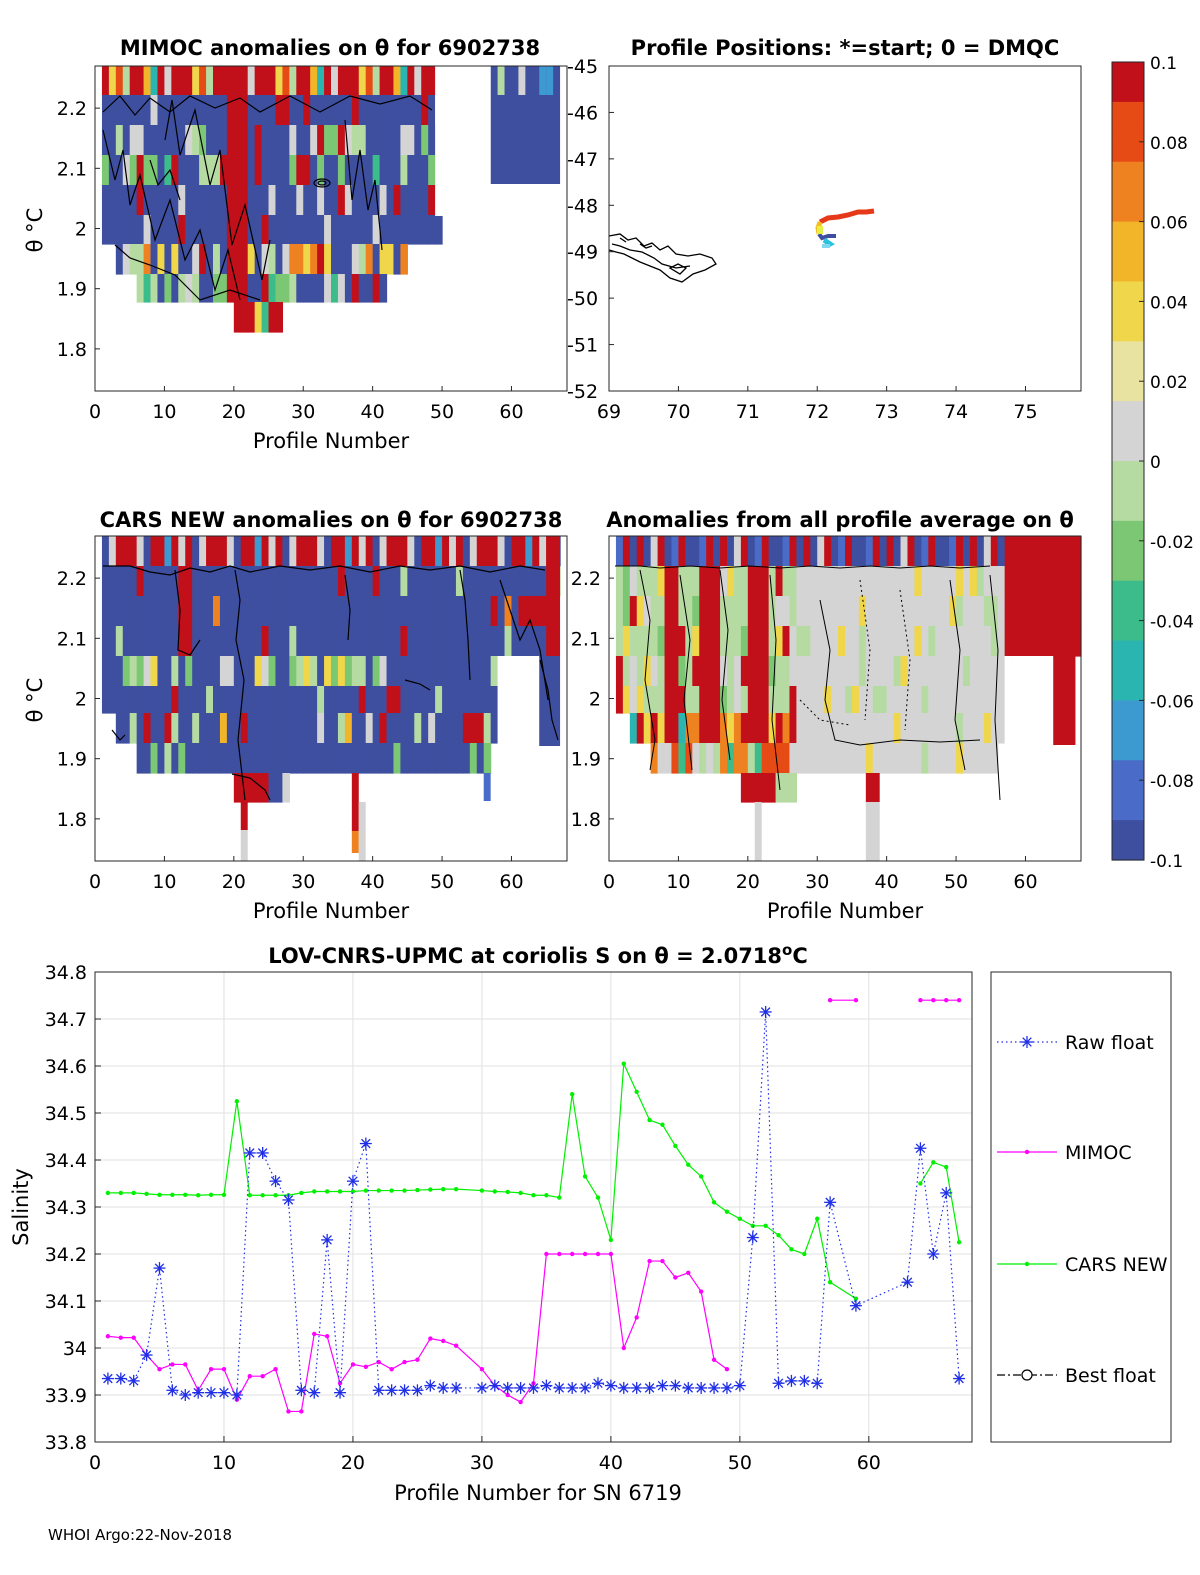 This screenshot has height=1575, width=1200. I want to click on cars-axes: 0 10 20 30 40 50 601.81.922.12.2, so click(290, 730).